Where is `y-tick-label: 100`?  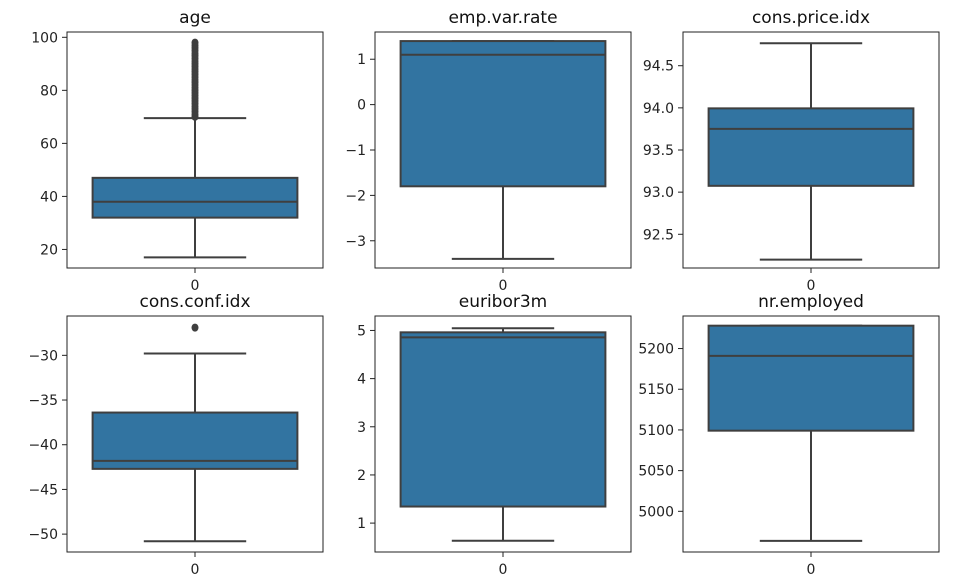
y-tick-label: 100 is located at coordinates (44, 38).